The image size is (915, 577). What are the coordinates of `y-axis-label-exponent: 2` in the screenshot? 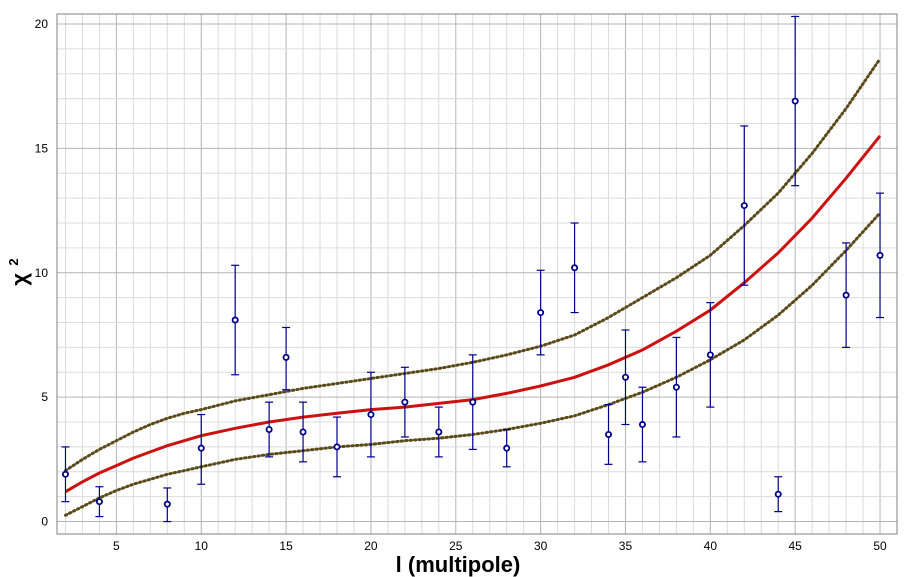 It's located at (13, 261).